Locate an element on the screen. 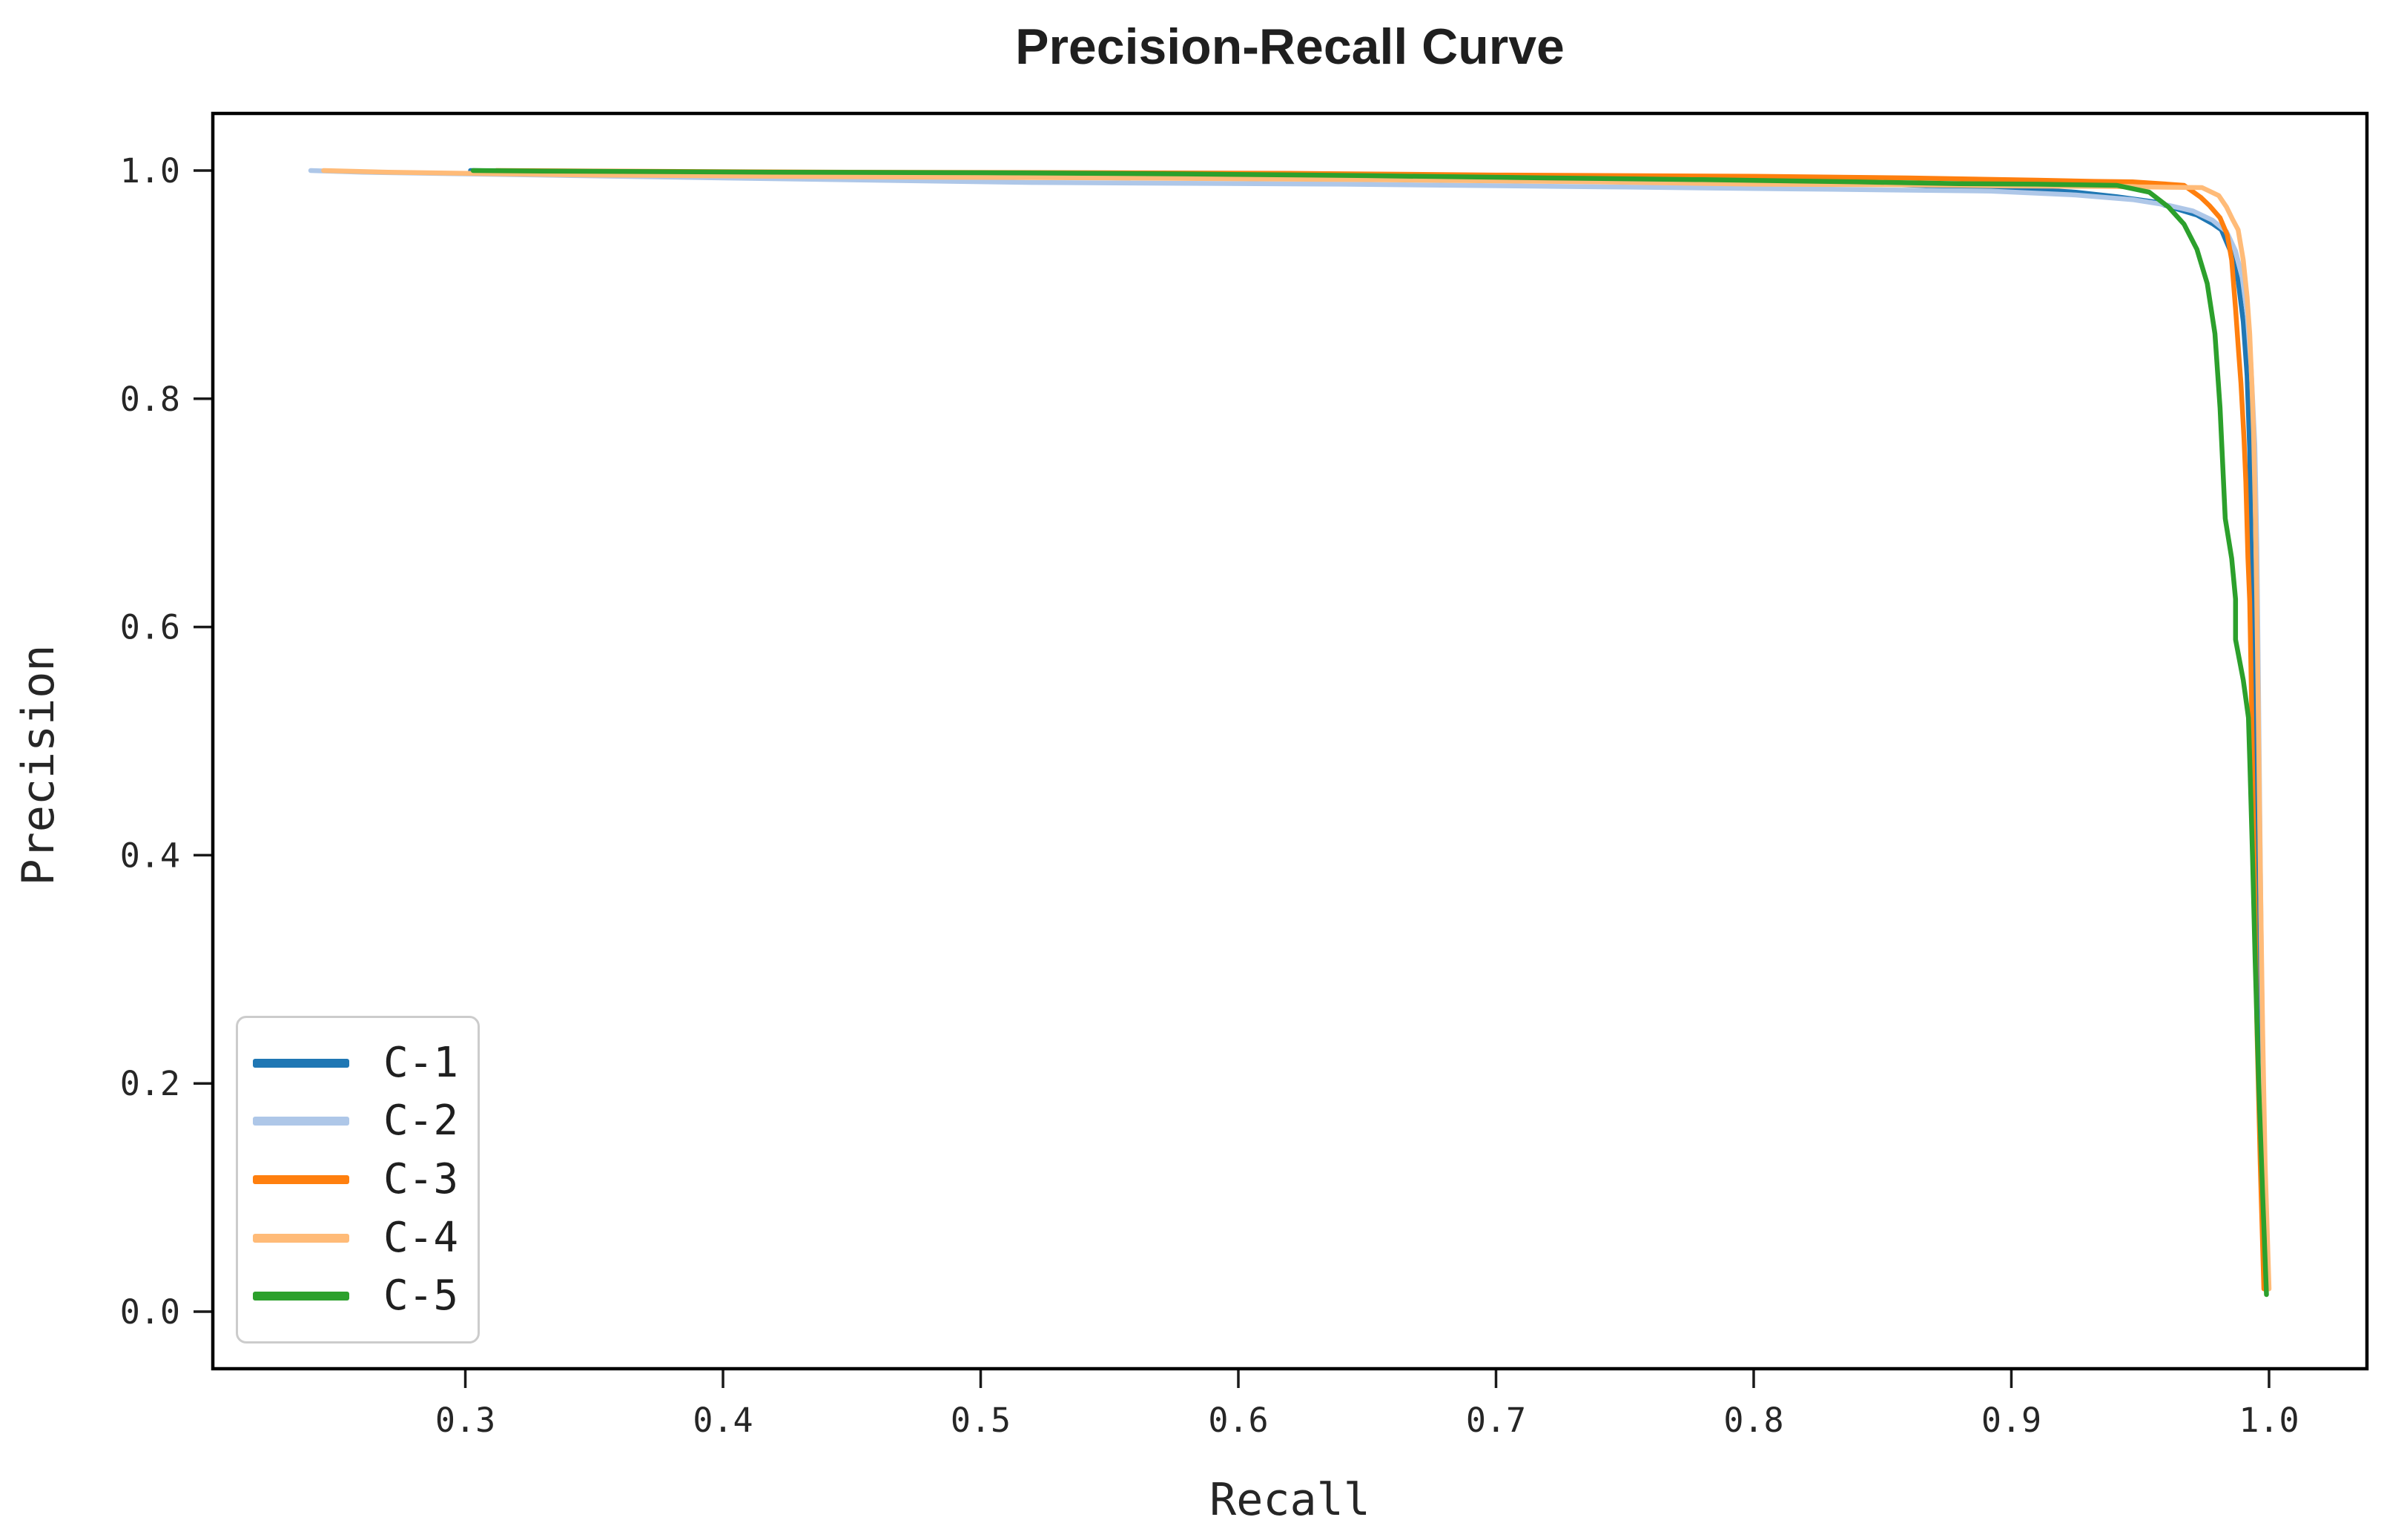 The width and height of the screenshot is (2384, 1540). legend-item-C-2: C-2 is located at coordinates (365, 1121).